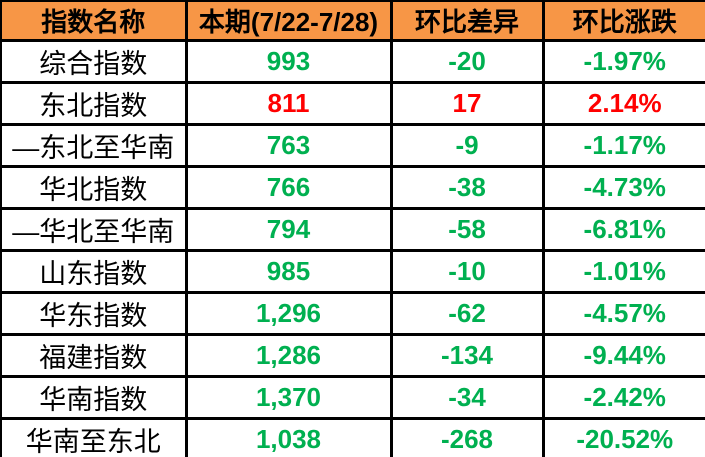 The image size is (705, 457). I want to click on change-cell: -20.52%, so click(623, 437).